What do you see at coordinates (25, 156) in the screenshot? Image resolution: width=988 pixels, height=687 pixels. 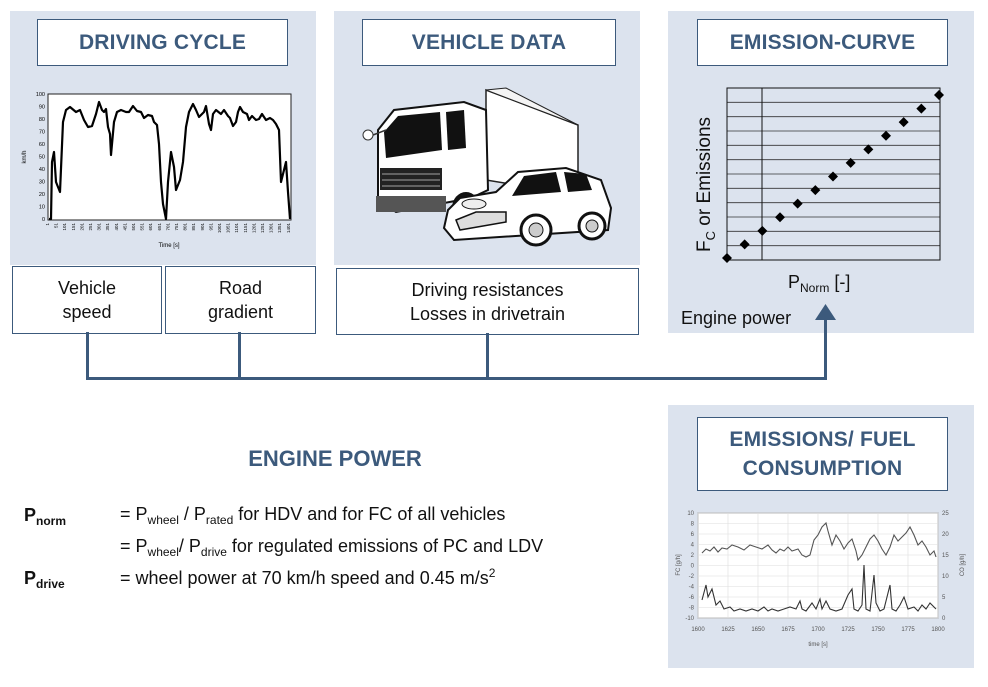 I see `driving-cycle-ylabel: km/h` at bounding box center [25, 156].